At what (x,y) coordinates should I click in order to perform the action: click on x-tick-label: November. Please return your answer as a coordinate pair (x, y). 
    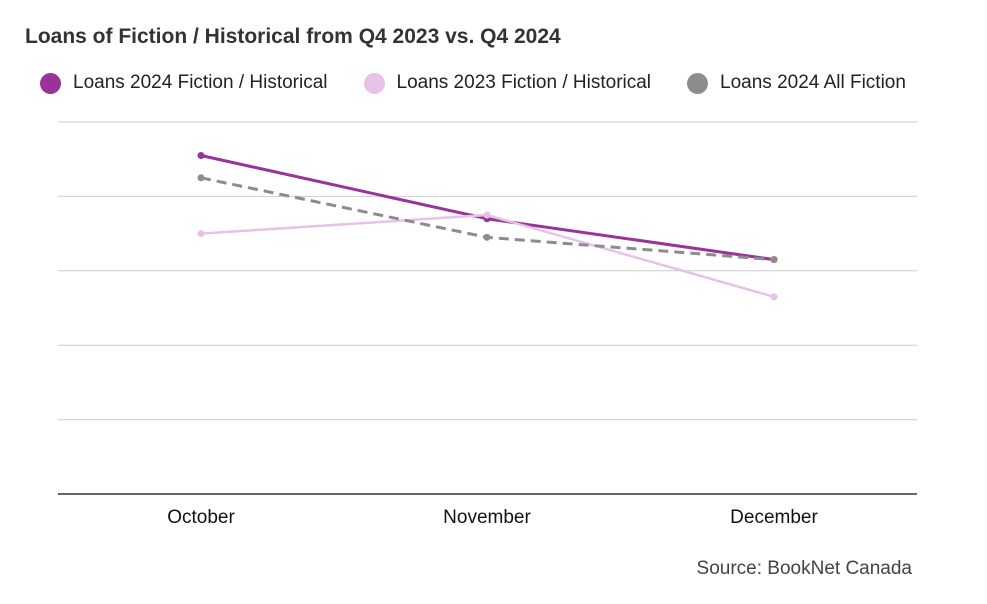
    Looking at the image, I should click on (487, 517).